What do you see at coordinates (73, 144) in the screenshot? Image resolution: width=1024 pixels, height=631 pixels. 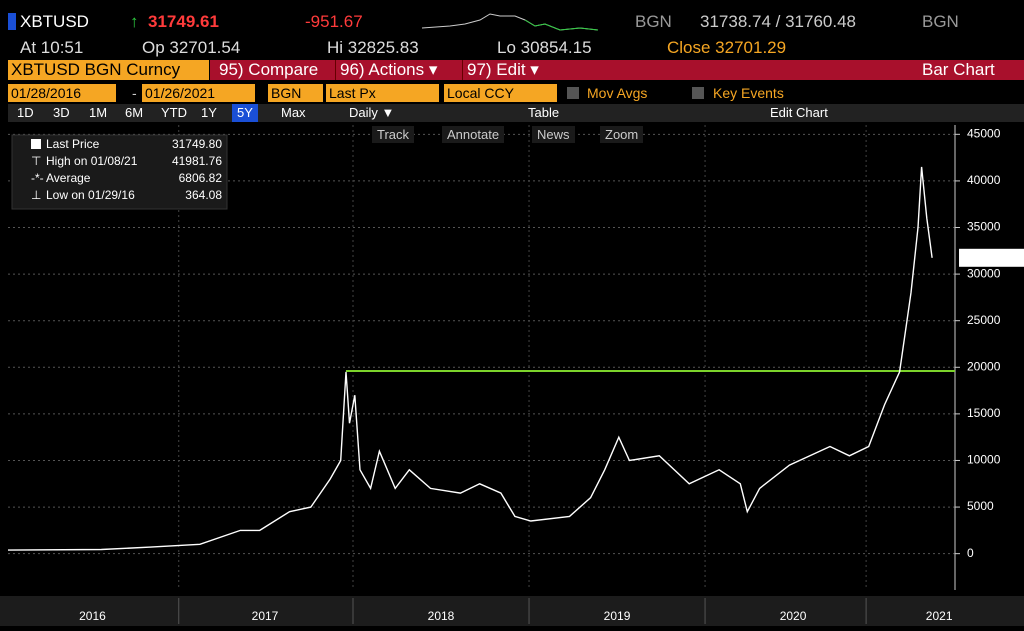 I see `legend-name: Last Price` at bounding box center [73, 144].